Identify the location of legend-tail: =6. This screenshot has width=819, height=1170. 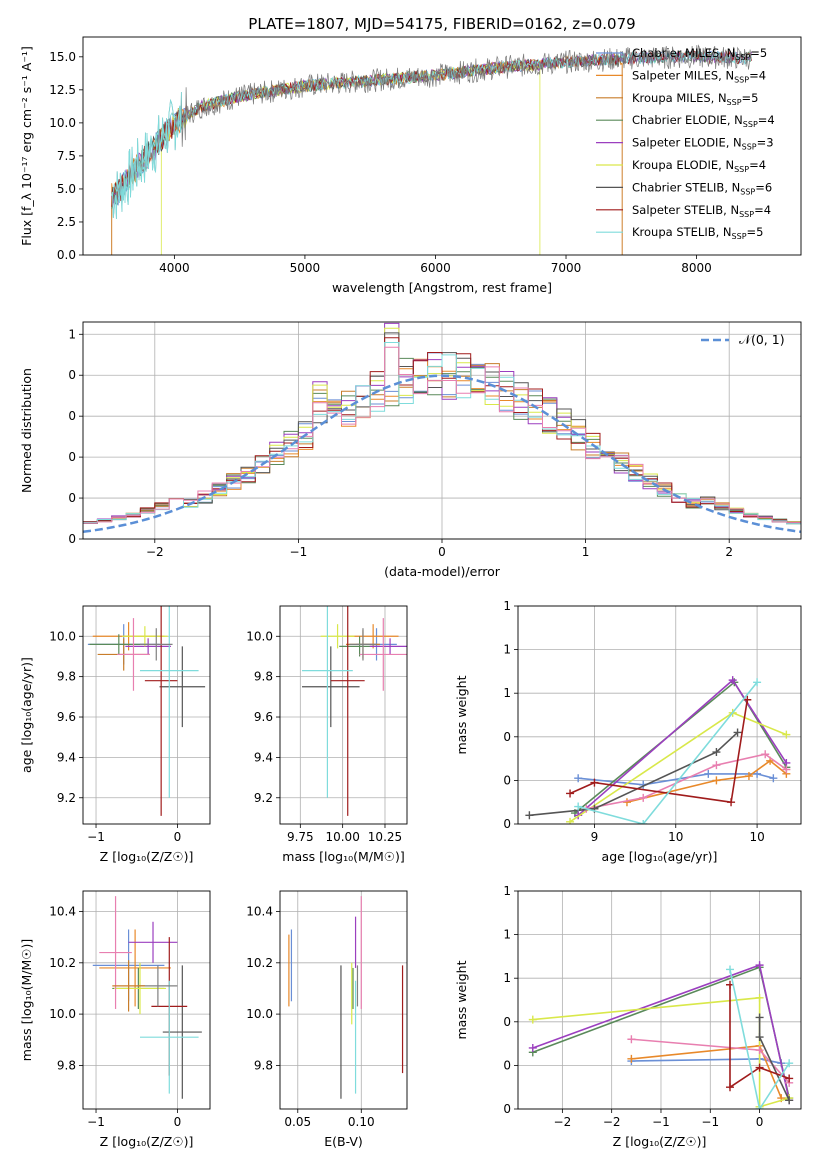
(763, 187).